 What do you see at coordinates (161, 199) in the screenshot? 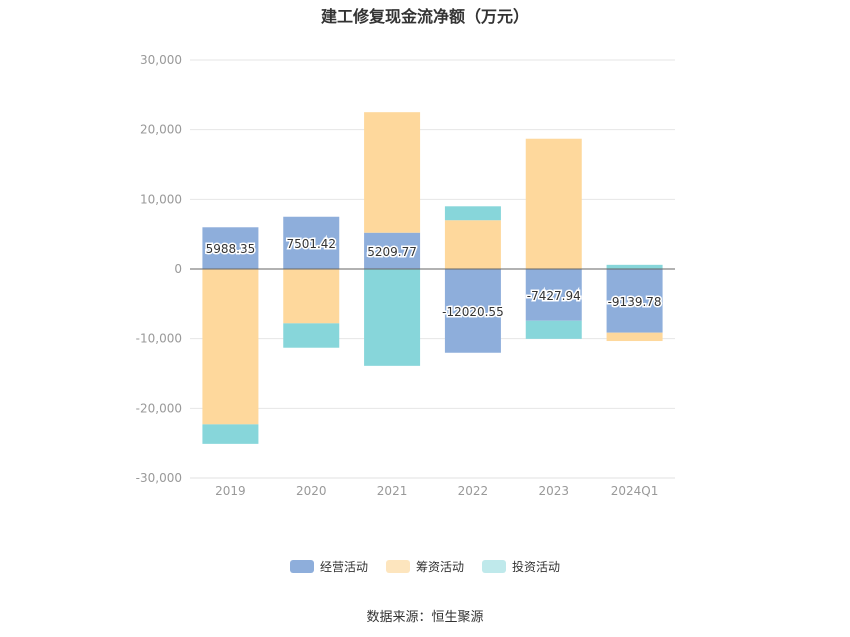
I see `y-tick-label: 10,000` at bounding box center [161, 199].